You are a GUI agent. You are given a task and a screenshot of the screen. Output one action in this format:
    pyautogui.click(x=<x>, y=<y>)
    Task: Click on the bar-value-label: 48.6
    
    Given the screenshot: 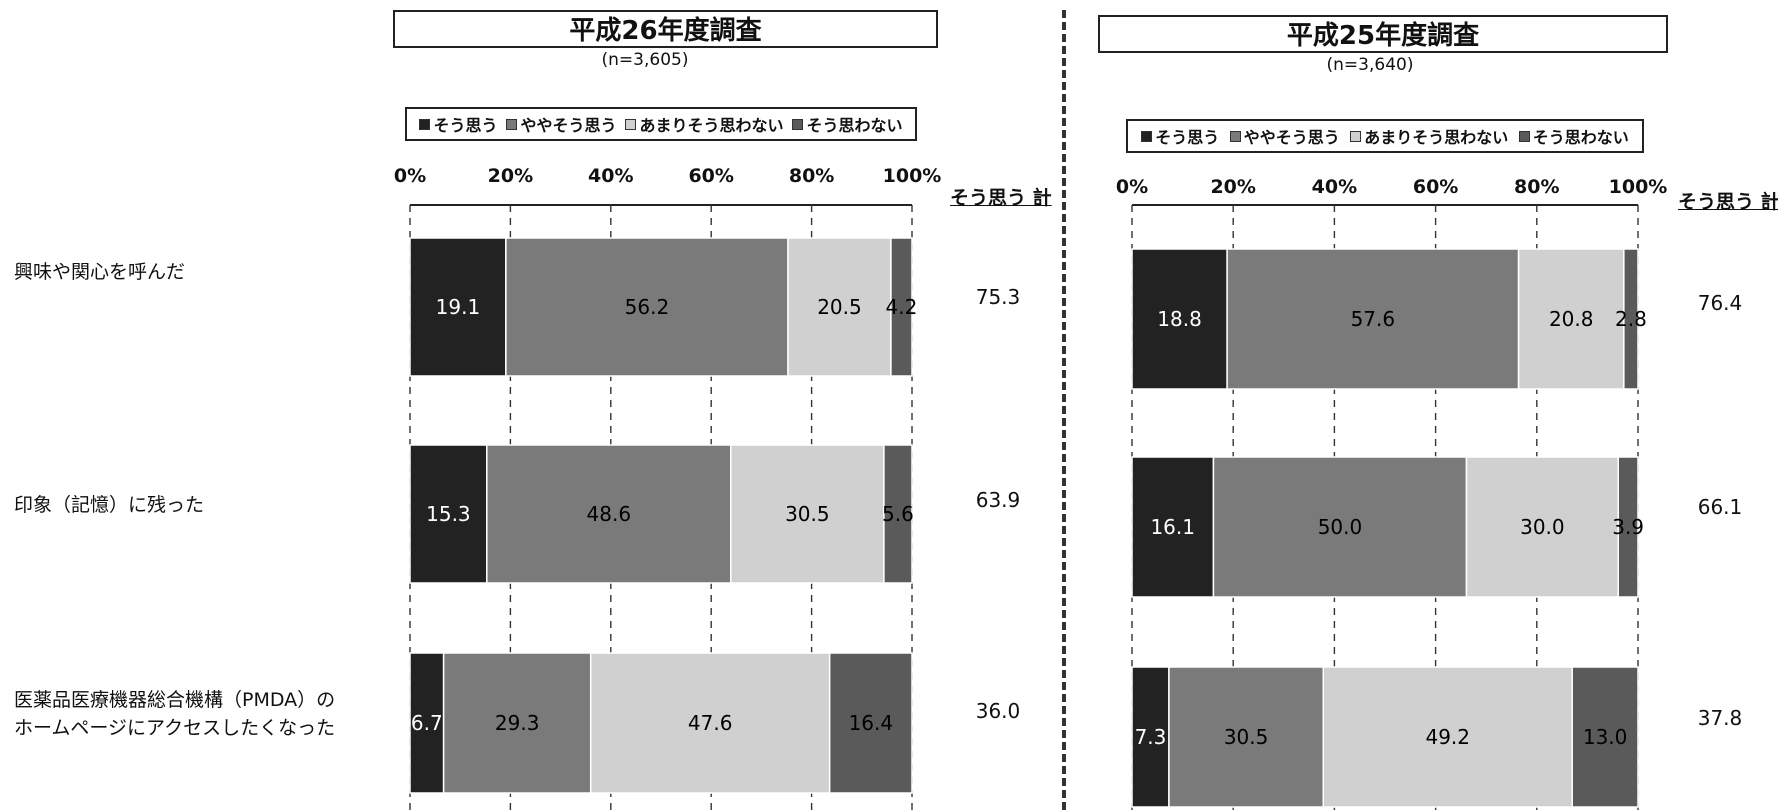 What is the action you would take?
    pyautogui.click(x=609, y=514)
    